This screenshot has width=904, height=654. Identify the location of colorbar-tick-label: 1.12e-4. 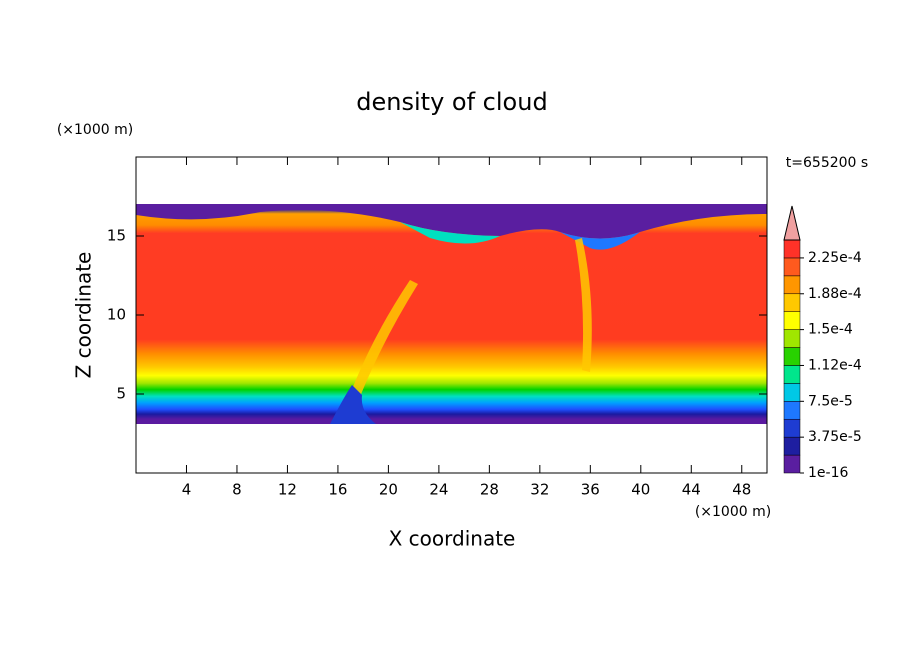
(835, 365).